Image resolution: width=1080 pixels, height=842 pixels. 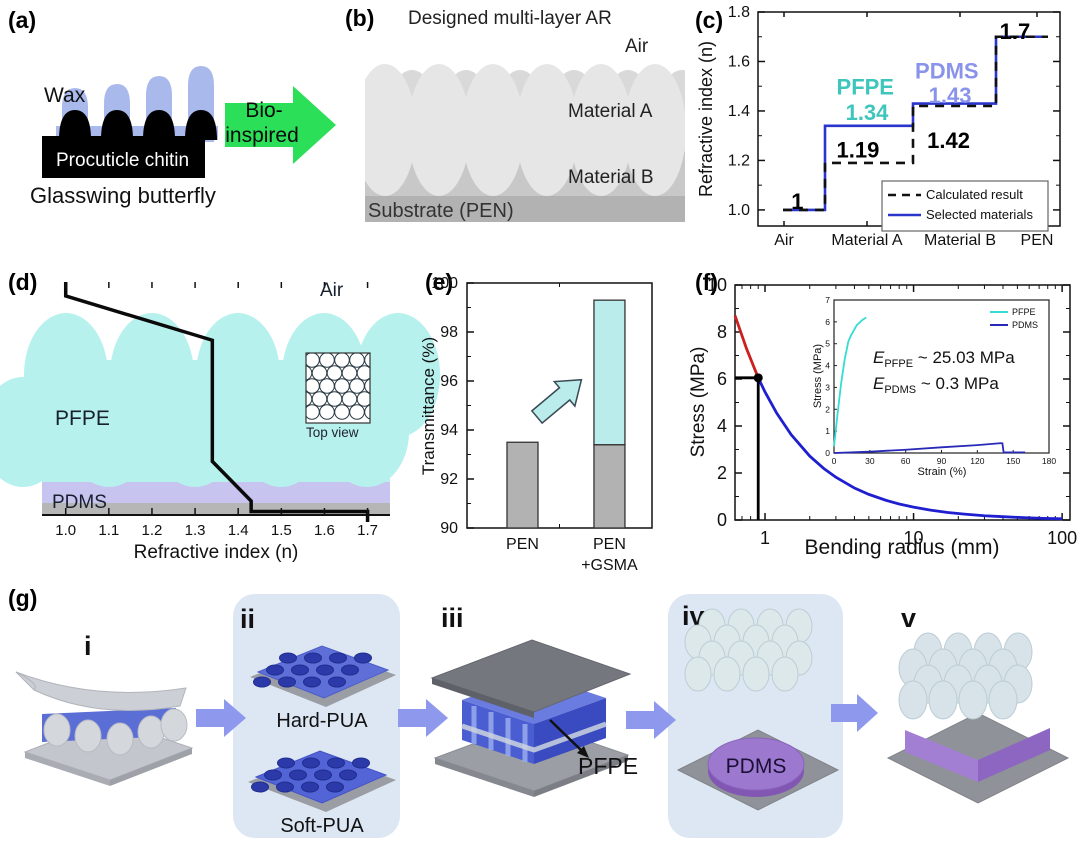 What do you see at coordinates (818, 376) in the screenshot?
I see `inset-y-axis-label: Stress (MPa)` at bounding box center [818, 376].